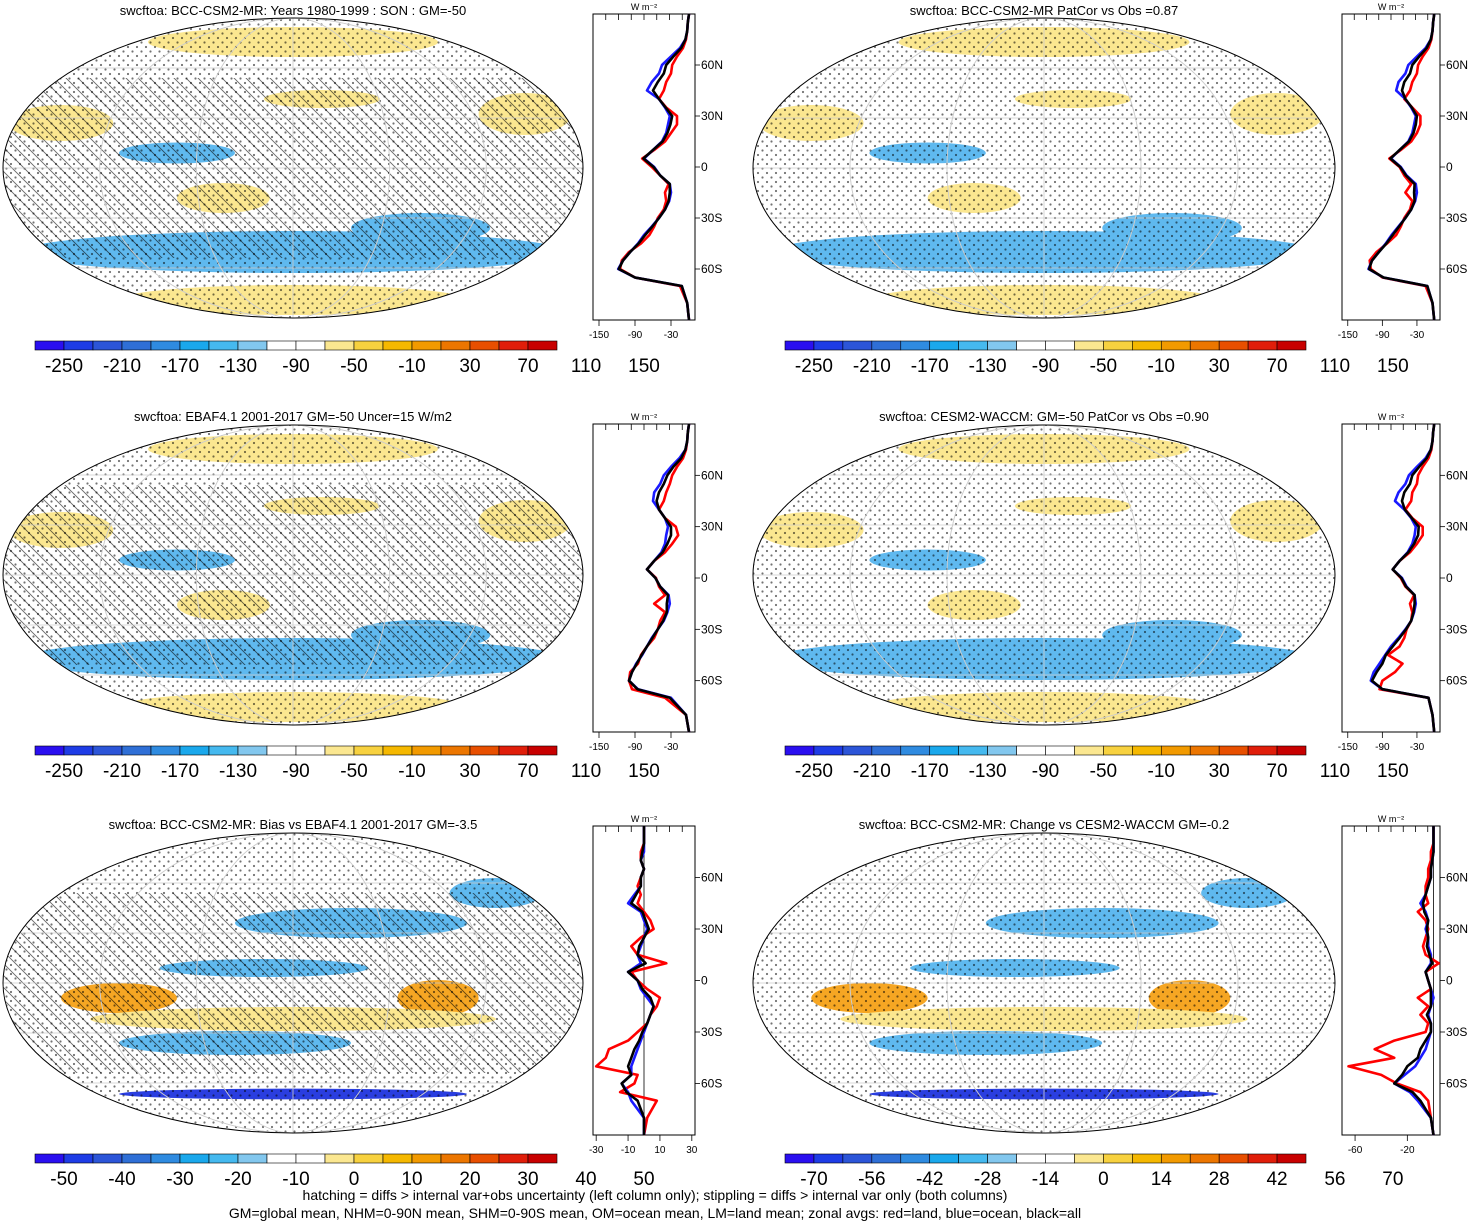 The height and width of the screenshot is (1221, 1483). What do you see at coordinates (1045, 366) in the screenshot?
I see `colorbar-label: -90` at bounding box center [1045, 366].